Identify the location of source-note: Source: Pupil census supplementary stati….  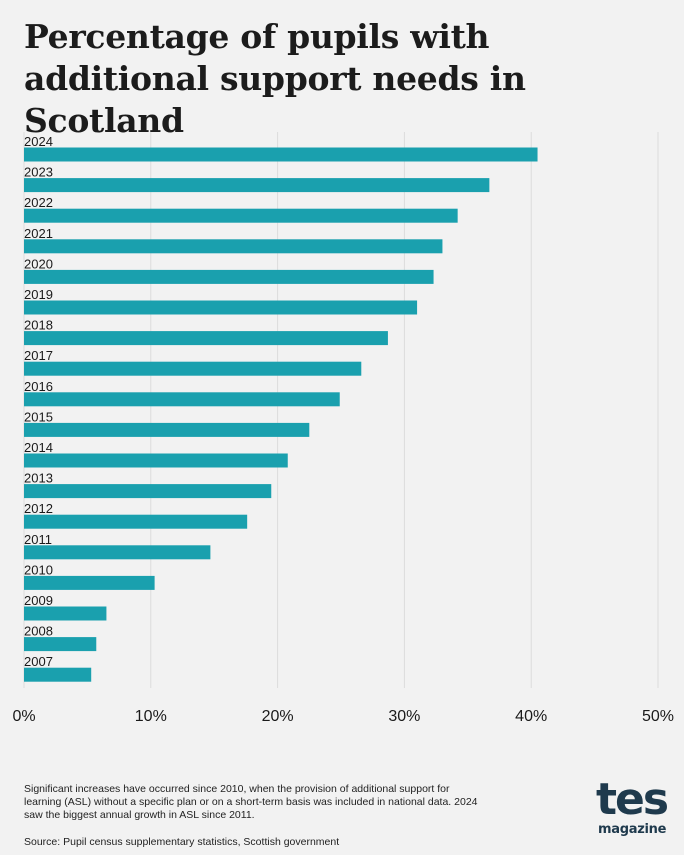
(182, 842).